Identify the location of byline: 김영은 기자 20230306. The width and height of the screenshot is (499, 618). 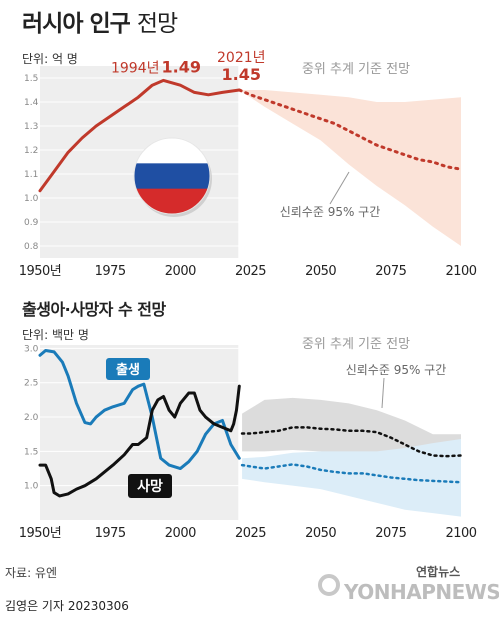
(67, 606).